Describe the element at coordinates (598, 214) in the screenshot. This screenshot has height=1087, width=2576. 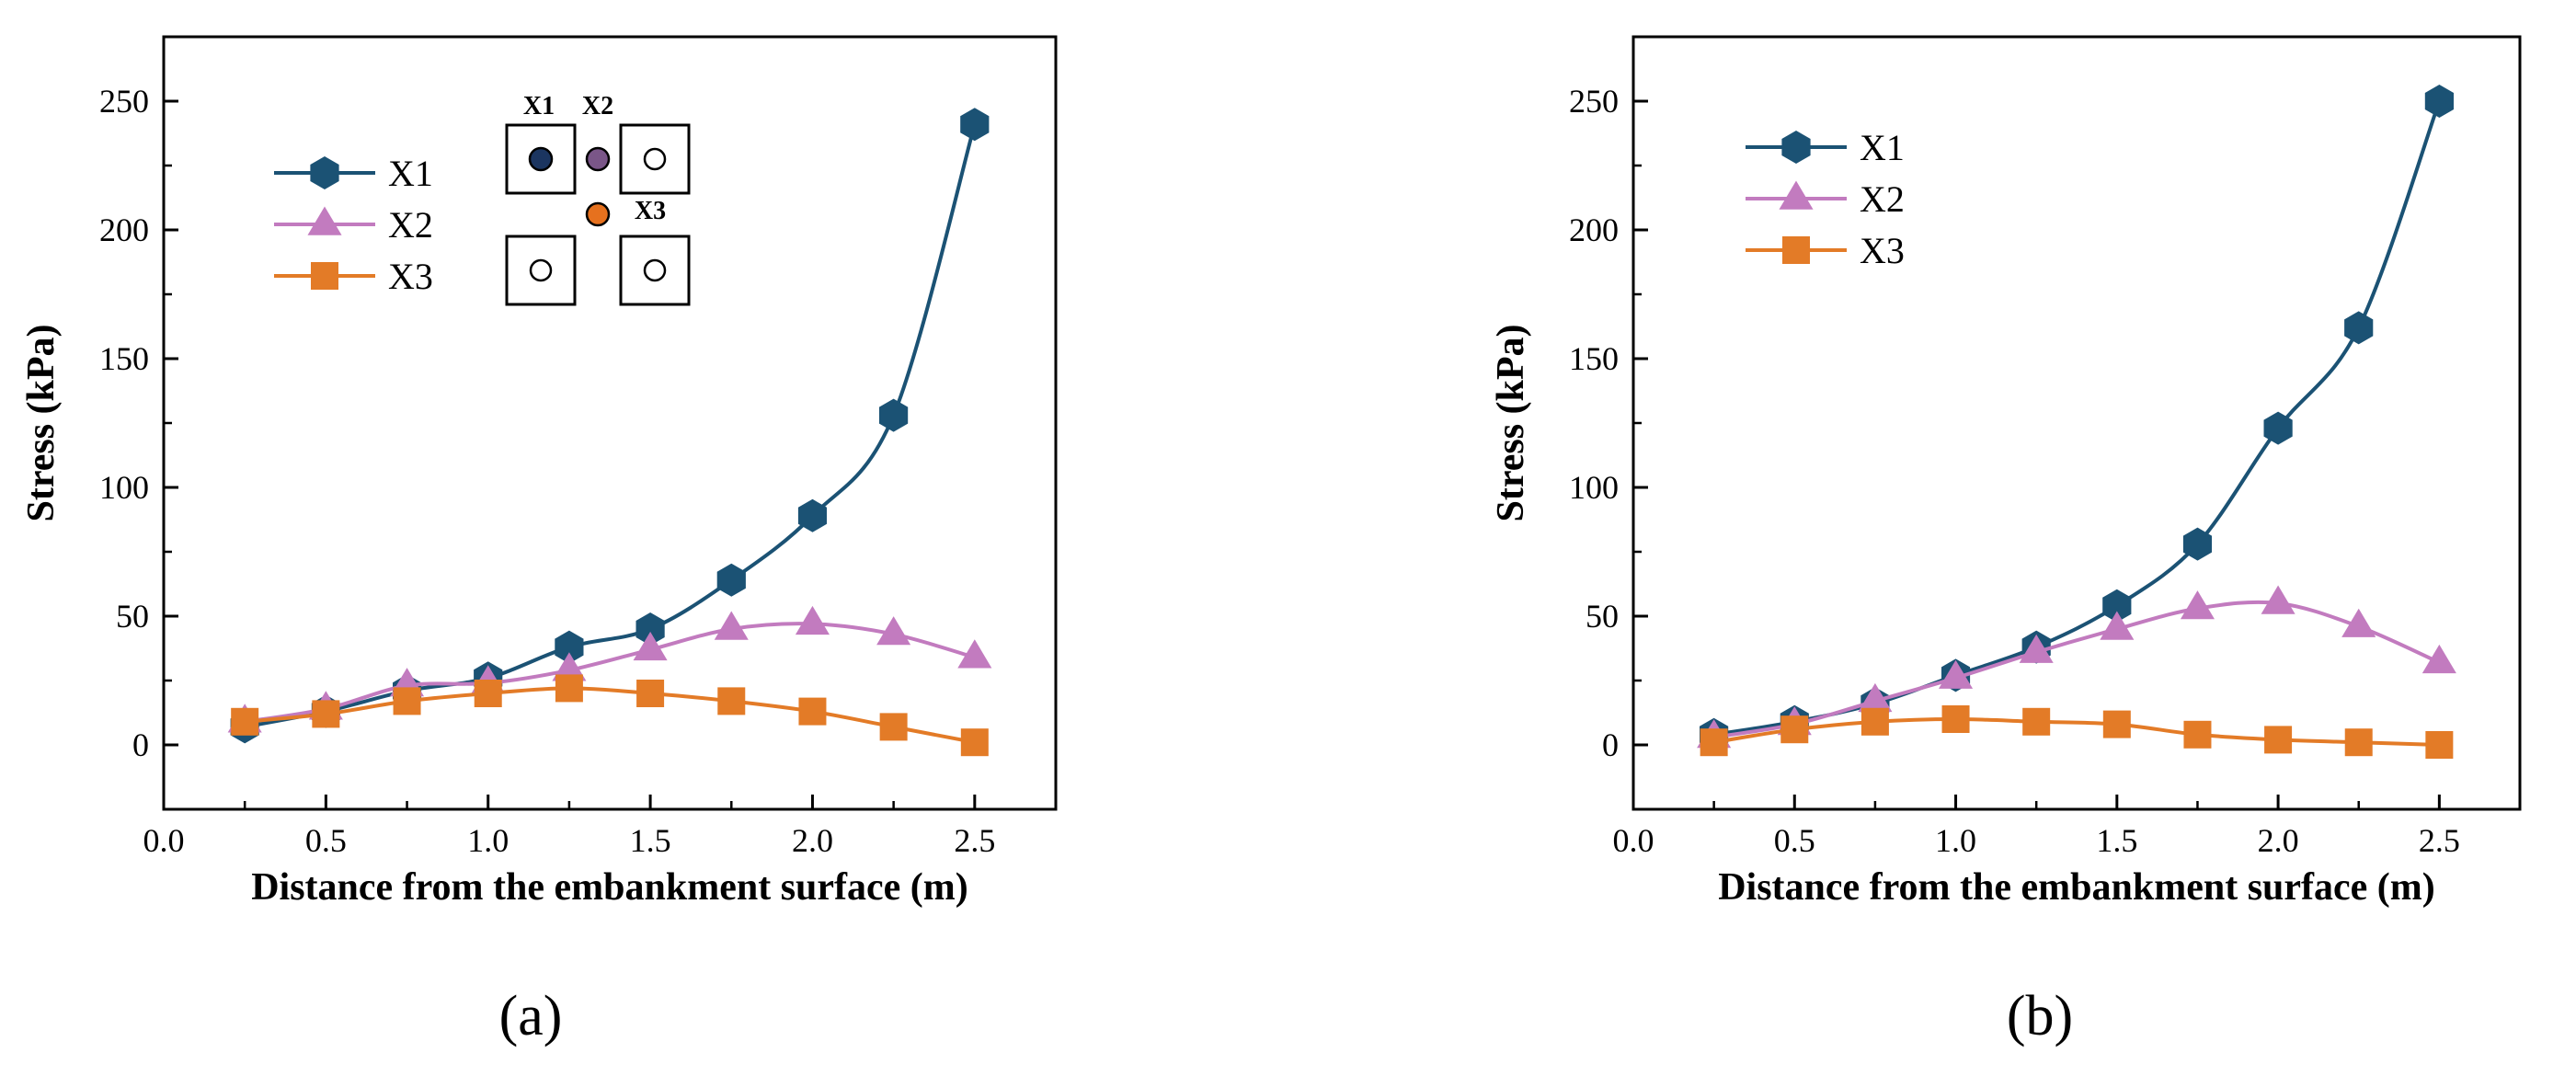
I see `measuring-point-x3` at that location.